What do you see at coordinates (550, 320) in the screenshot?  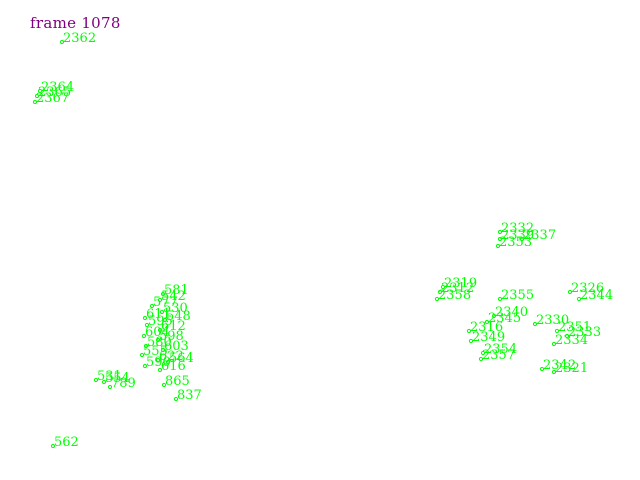 I see `annotation-marker: 2330` at bounding box center [550, 320].